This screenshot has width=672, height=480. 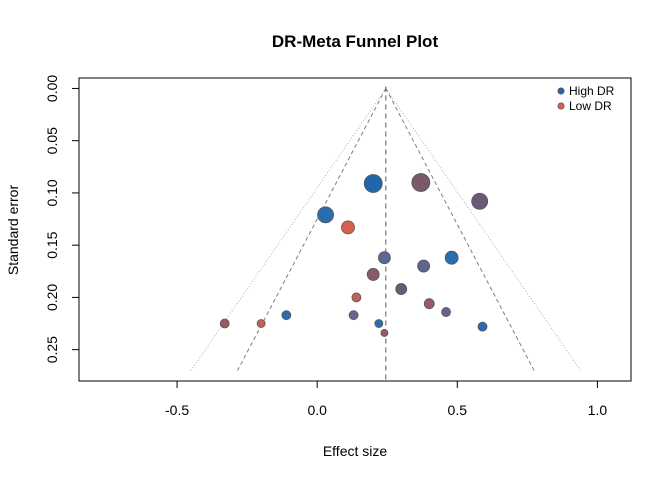 What do you see at coordinates (458, 410) in the screenshot?
I see `x-tick-label-2: 0.5` at bounding box center [458, 410].